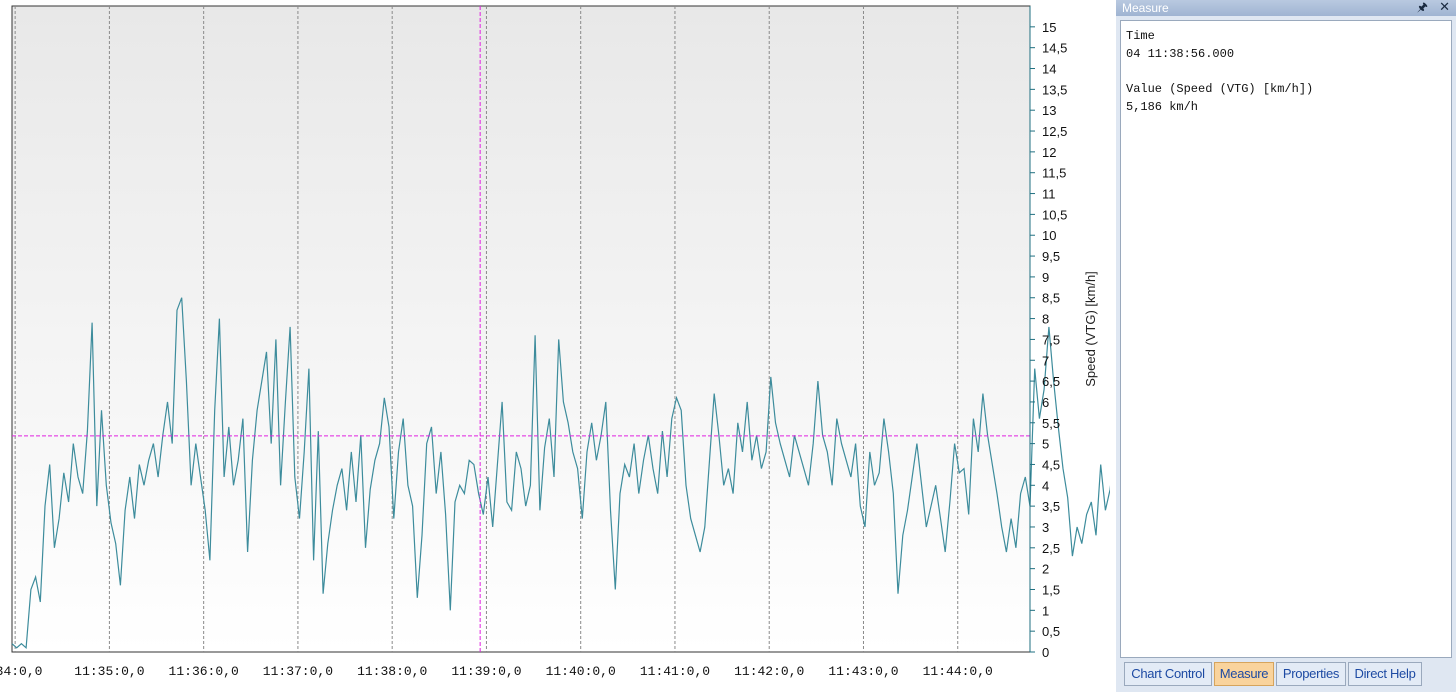 The height and width of the screenshot is (692, 1456). What do you see at coordinates (1051, 423) in the screenshot?
I see `y-tick-label: 5,5` at bounding box center [1051, 423].